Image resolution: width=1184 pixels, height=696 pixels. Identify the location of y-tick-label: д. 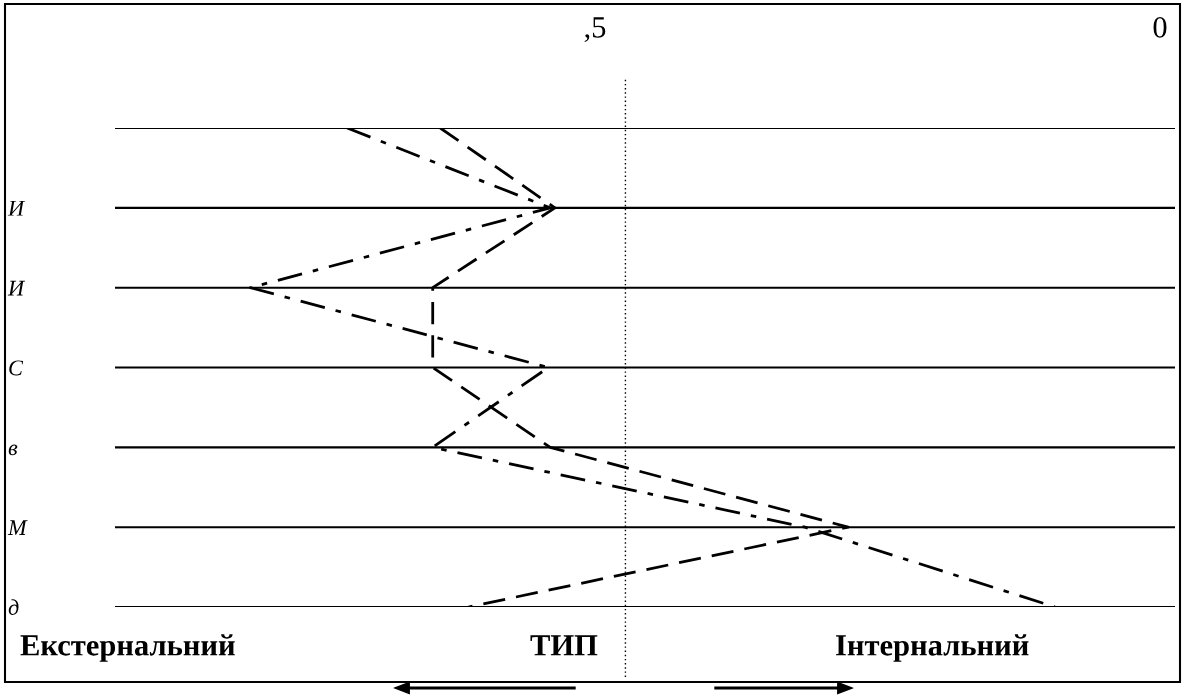
(13, 607).